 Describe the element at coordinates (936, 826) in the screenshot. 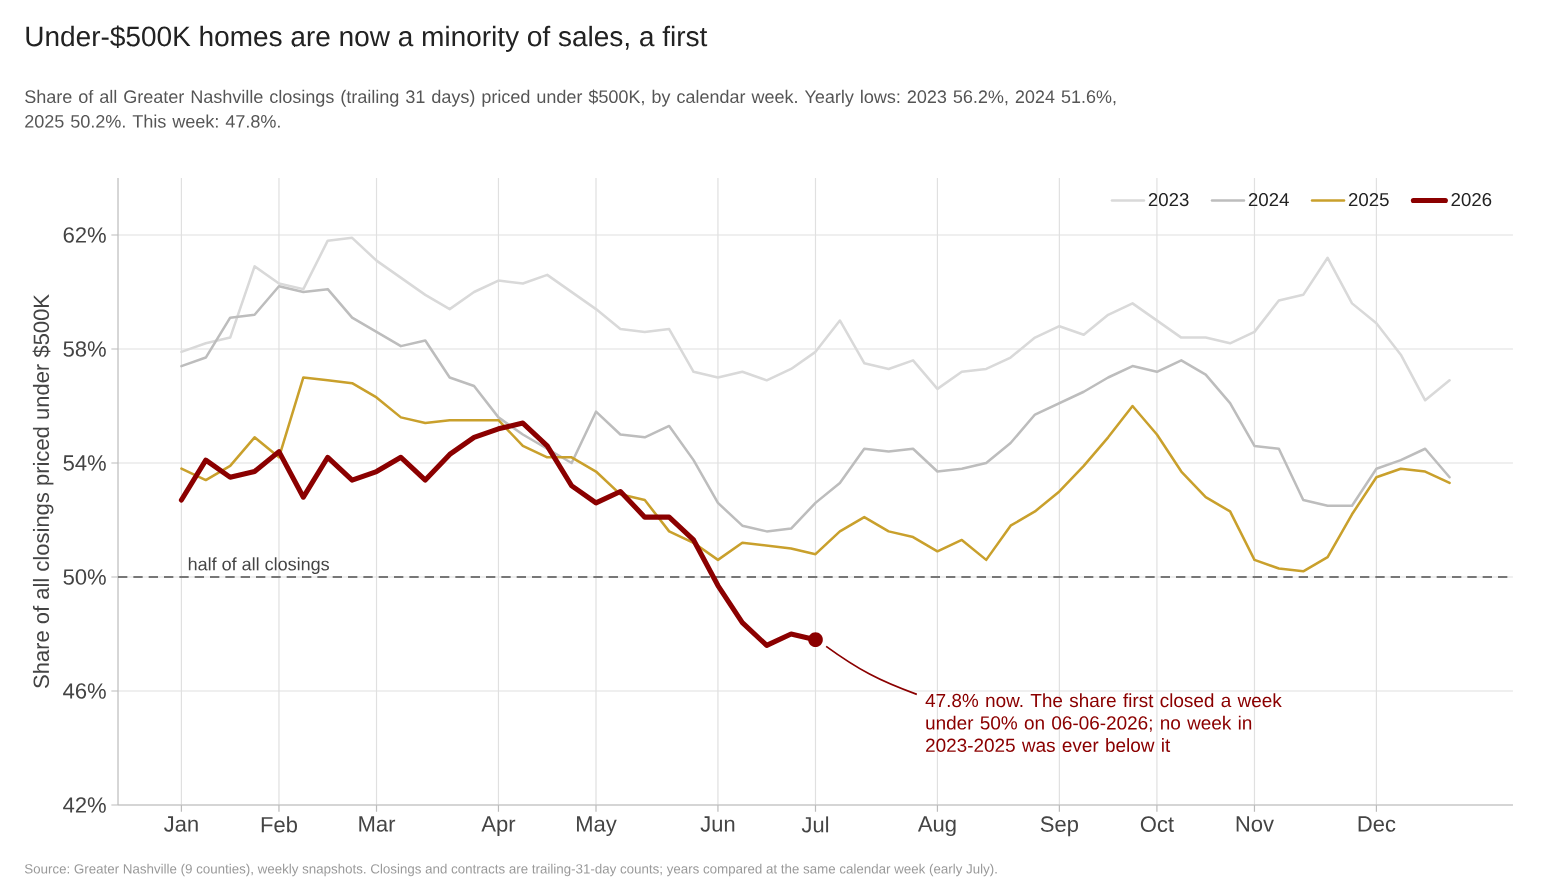

I see `x-tick-label: Aug` at that location.